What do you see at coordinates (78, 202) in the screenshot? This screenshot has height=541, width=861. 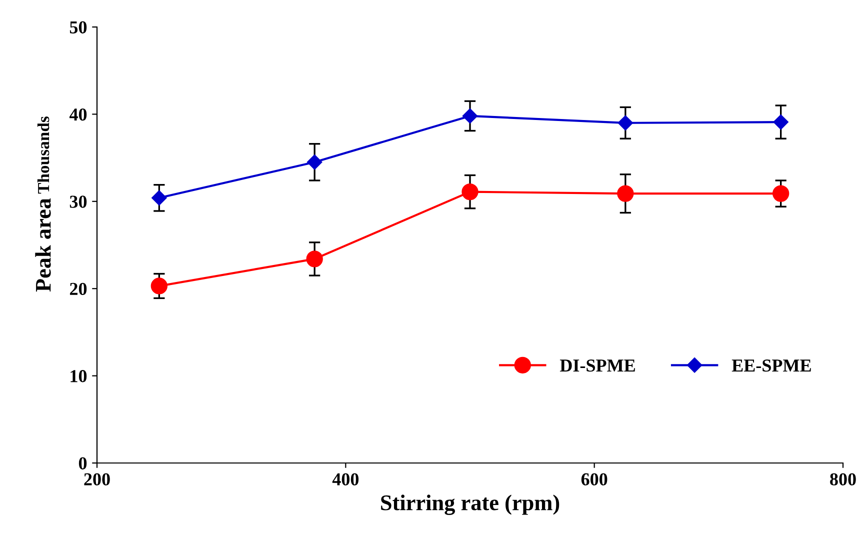 I see `y-tick-label: 30` at bounding box center [78, 202].